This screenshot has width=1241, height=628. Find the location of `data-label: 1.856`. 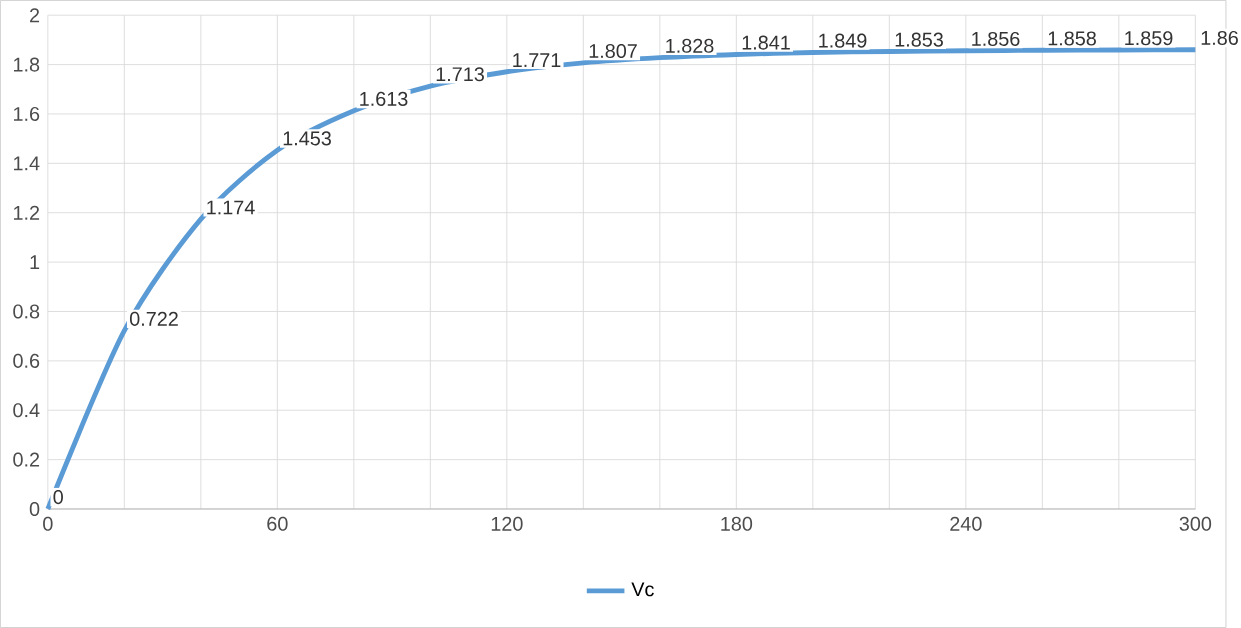

data-label: 1.856 is located at coordinates (996, 38).